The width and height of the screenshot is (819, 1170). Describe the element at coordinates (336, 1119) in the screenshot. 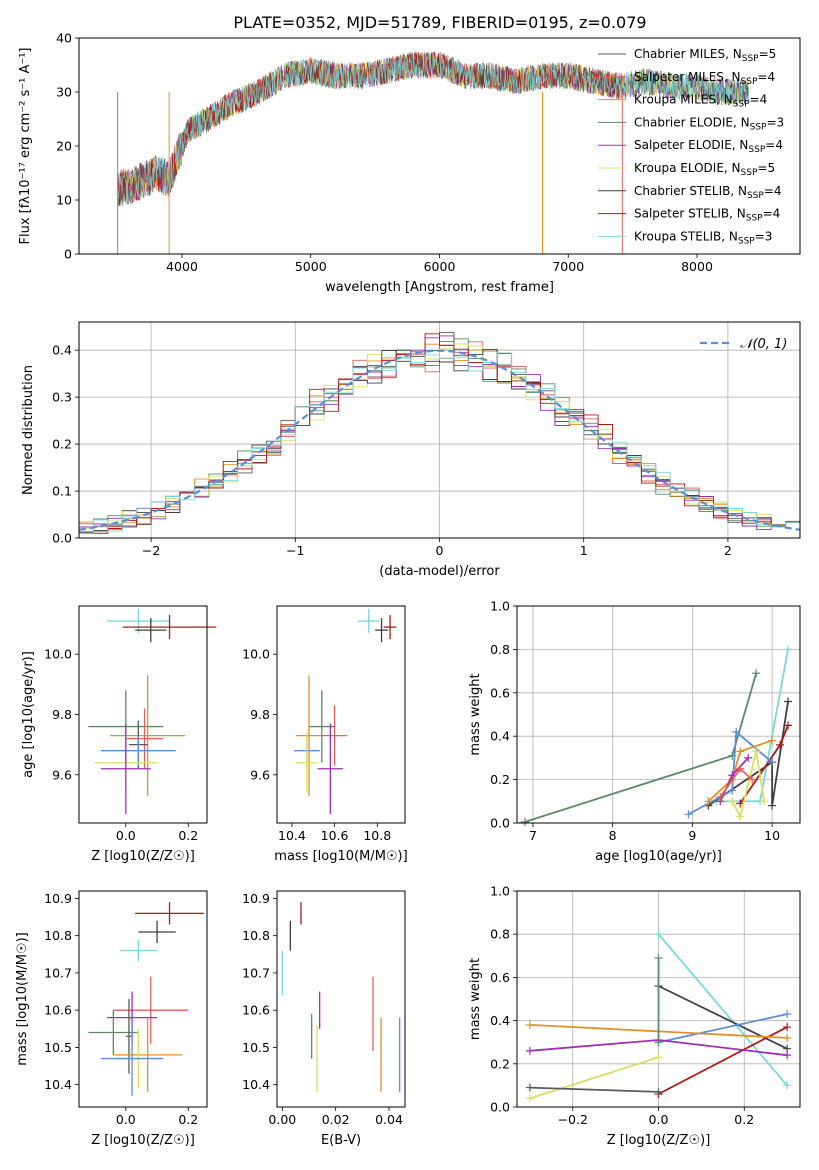

I see `x-tick-label: 0.02` at that location.